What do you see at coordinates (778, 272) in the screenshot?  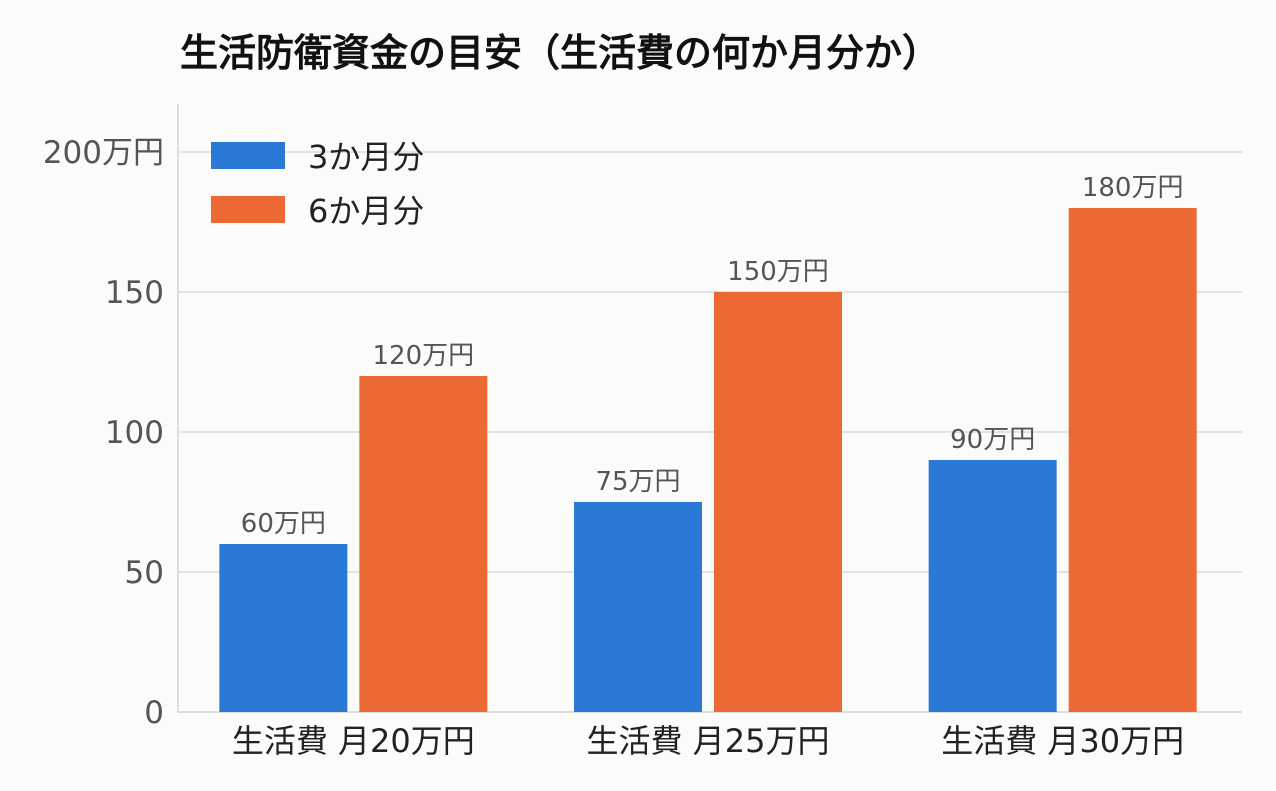 I see `data-label: 150万円` at bounding box center [778, 272].